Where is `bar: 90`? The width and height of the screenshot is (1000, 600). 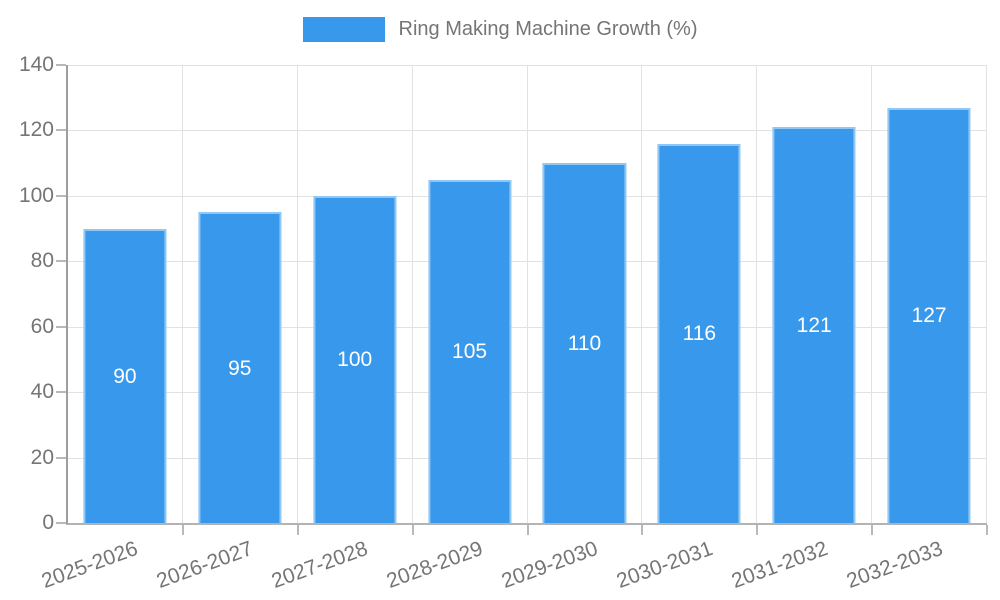 bar: 90 is located at coordinates (125, 375).